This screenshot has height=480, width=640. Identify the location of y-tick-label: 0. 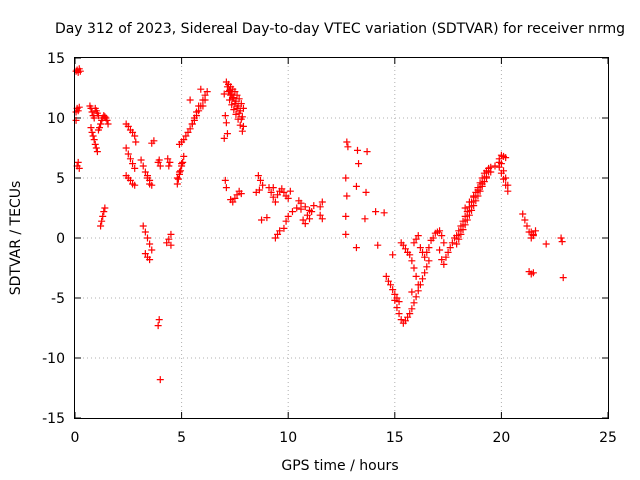
(60, 239).